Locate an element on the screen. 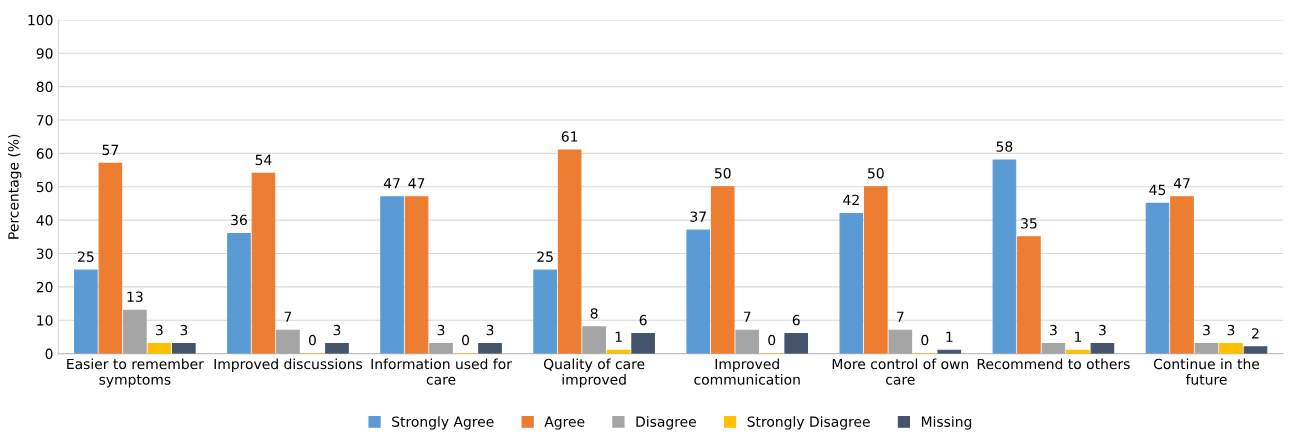  y-tick-label: 10 is located at coordinates (45, 320).